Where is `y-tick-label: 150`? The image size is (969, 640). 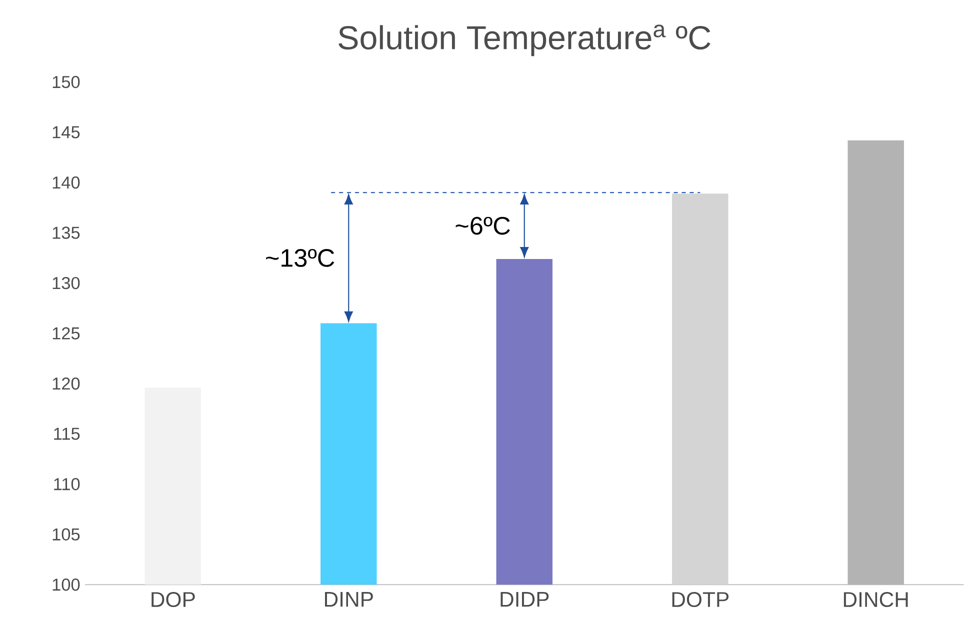 y-tick-label: 150 is located at coordinates (66, 82).